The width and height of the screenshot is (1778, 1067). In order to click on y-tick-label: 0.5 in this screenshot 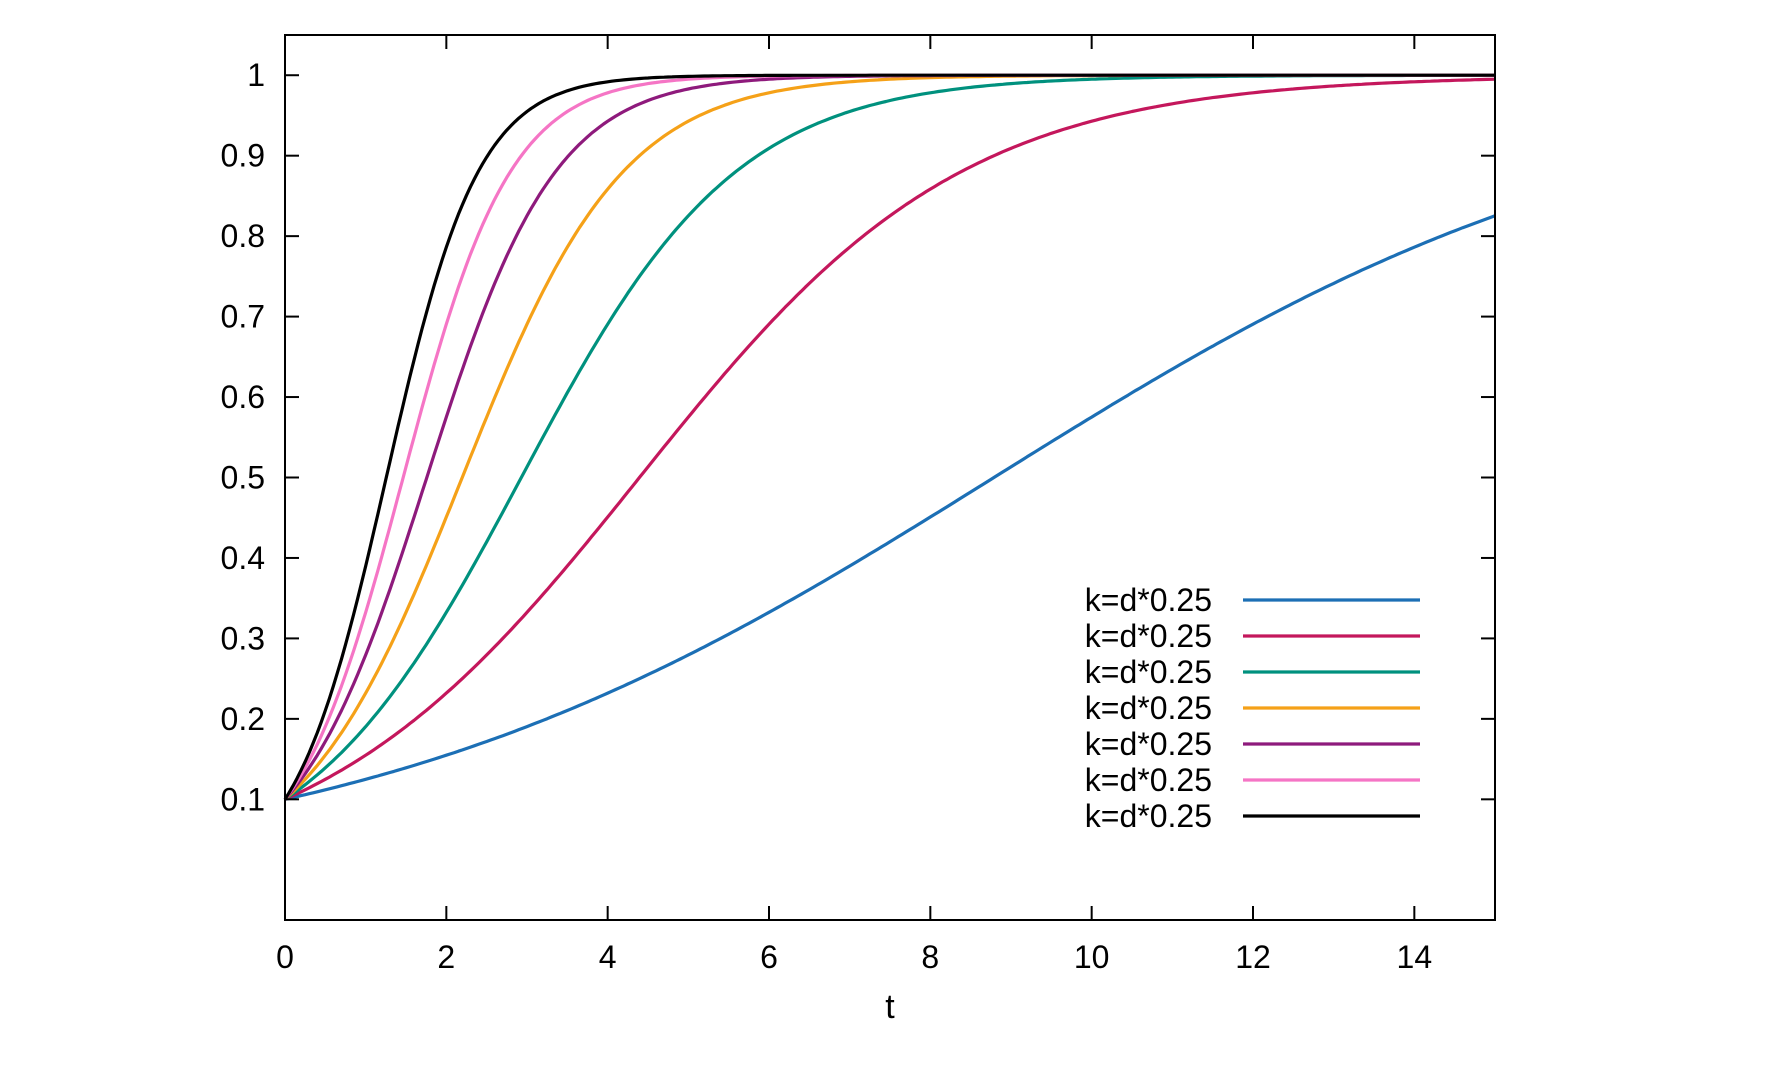, I will do `click(243, 478)`.